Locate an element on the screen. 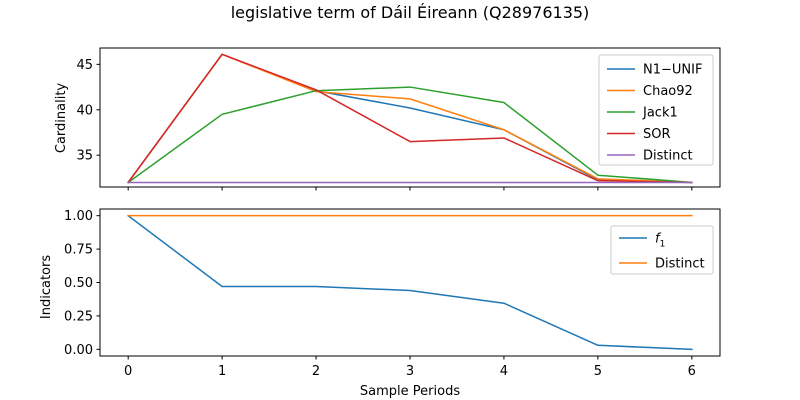 This screenshot has height=400, width=800. indicators-legend-label: Distinct is located at coordinates (680, 264).